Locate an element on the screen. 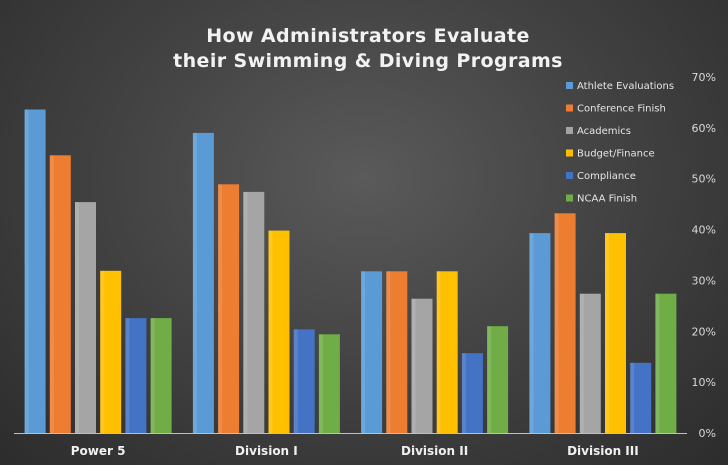 This screenshot has height=465, width=728. y-tick-label: 50% is located at coordinates (704, 179).